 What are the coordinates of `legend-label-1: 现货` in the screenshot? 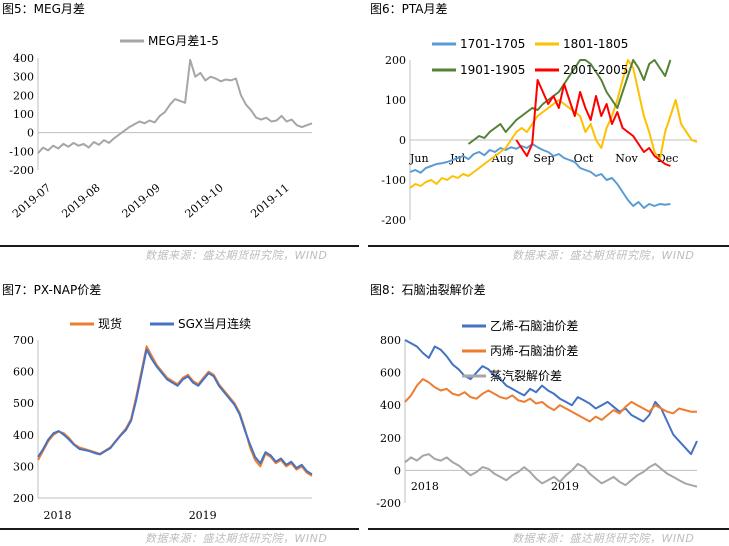 It's located at (110, 323).